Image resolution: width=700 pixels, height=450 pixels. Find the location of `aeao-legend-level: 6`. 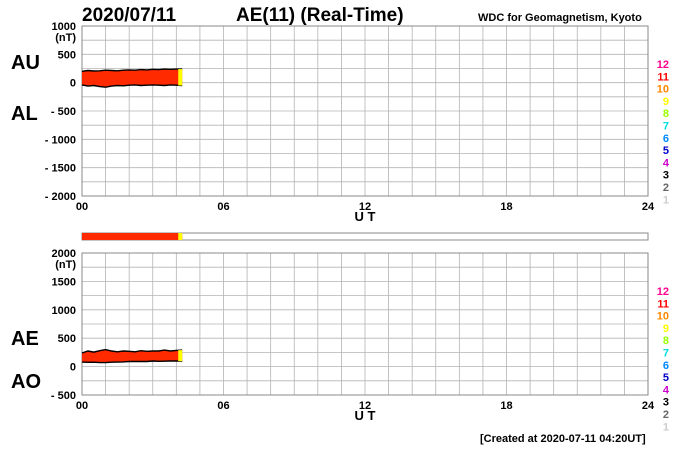

aeao-legend-level: 6 is located at coordinates (666, 366).